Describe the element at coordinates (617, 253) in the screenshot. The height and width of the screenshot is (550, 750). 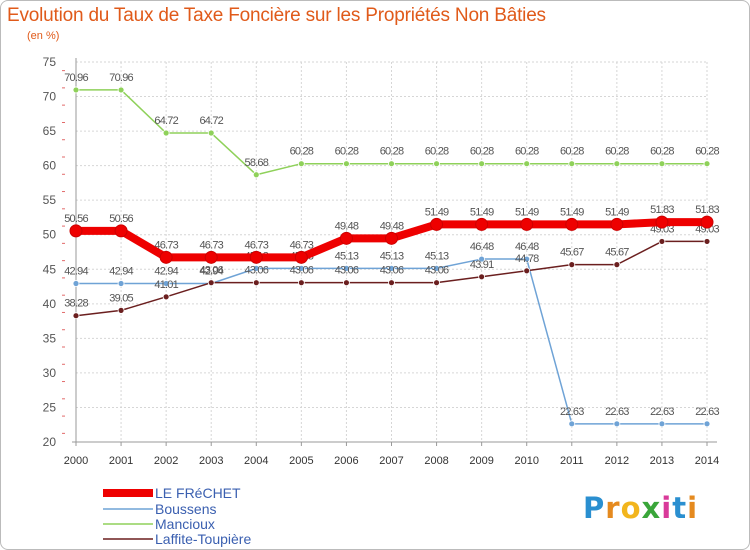
I see `data-label-laffite-toupiere: 45.67` at that location.